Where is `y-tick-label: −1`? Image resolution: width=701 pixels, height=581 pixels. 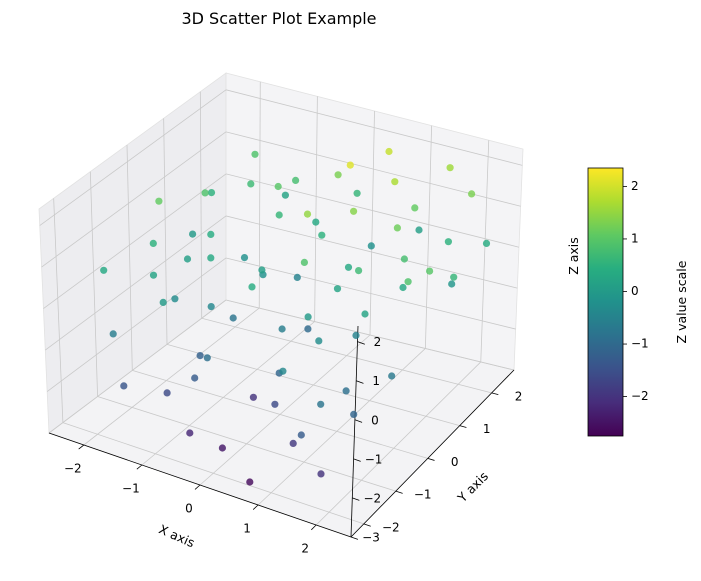 y-tick-label: −1 is located at coordinates (423, 495).